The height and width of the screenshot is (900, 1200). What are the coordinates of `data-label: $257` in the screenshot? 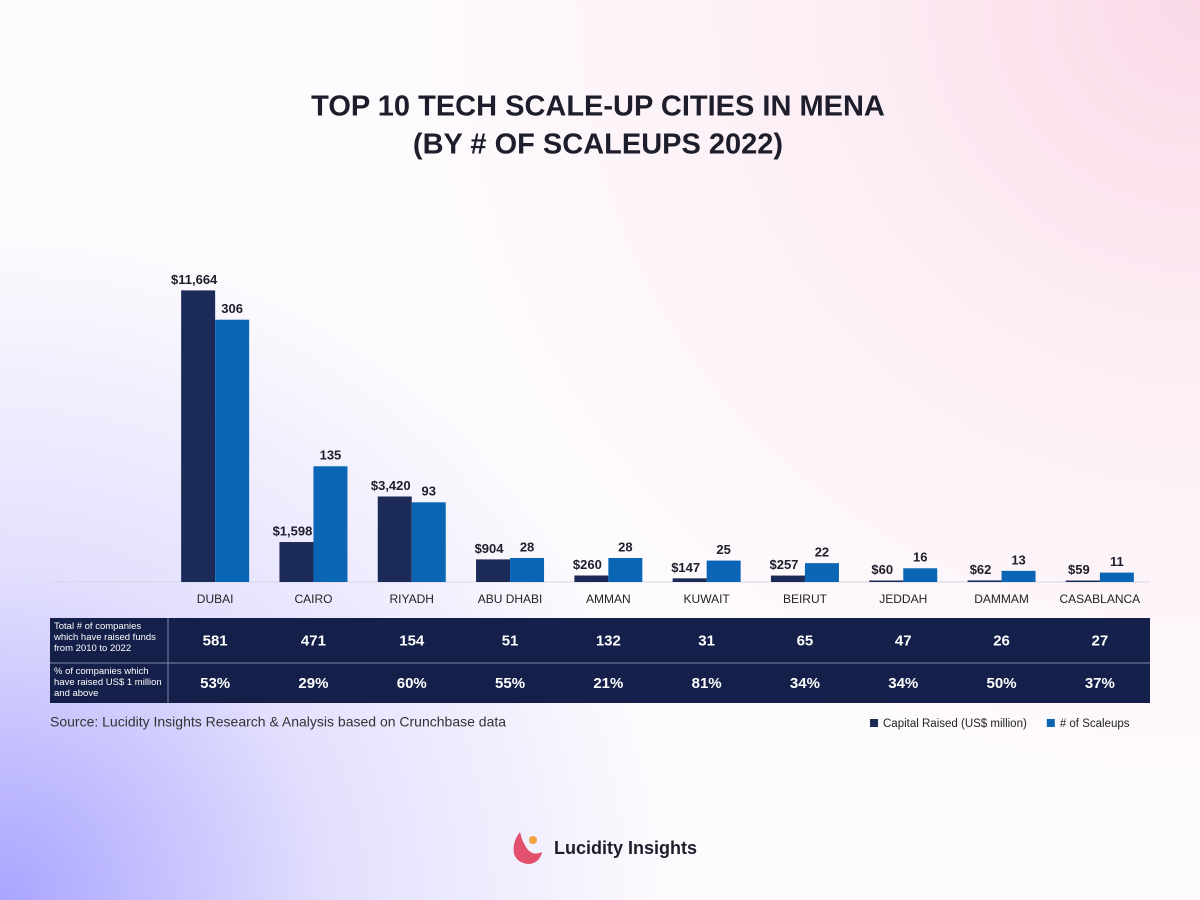 It's located at (783, 564).